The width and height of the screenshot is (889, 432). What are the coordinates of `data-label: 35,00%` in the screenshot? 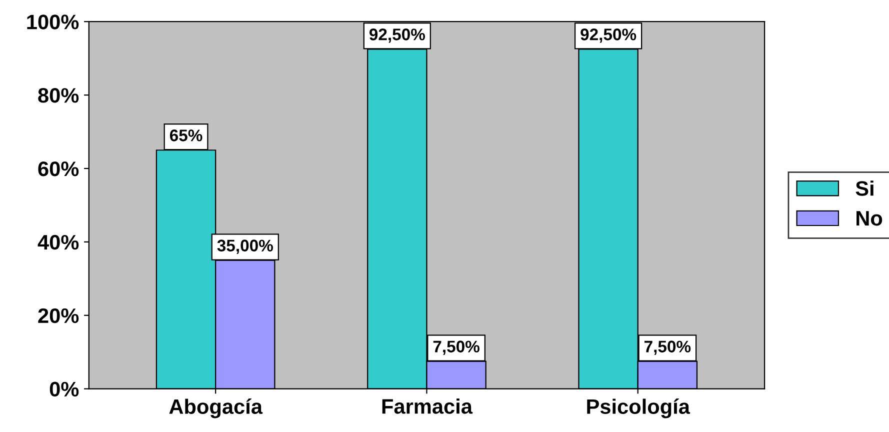 It's located at (245, 247).